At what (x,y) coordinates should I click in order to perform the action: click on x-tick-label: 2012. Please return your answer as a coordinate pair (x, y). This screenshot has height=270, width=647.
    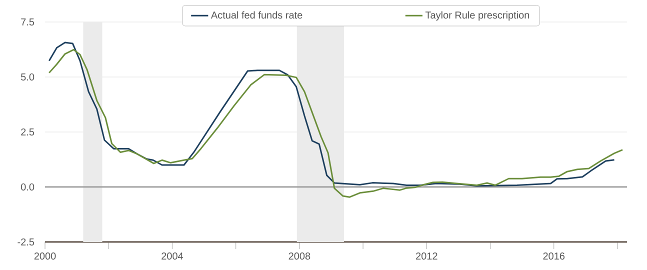
    Looking at the image, I should click on (427, 256).